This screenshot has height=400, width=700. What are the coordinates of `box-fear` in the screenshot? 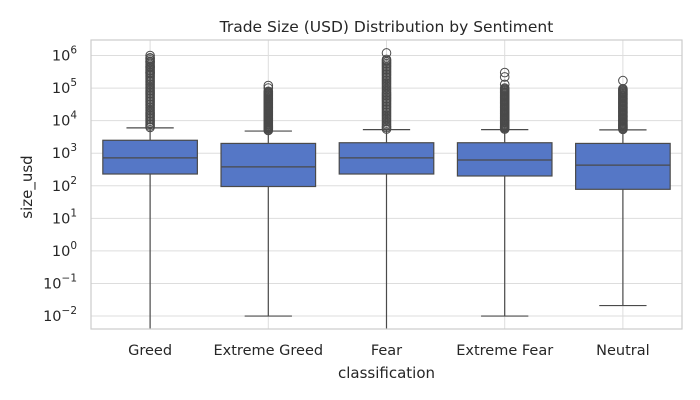 It's located at (386, 188).